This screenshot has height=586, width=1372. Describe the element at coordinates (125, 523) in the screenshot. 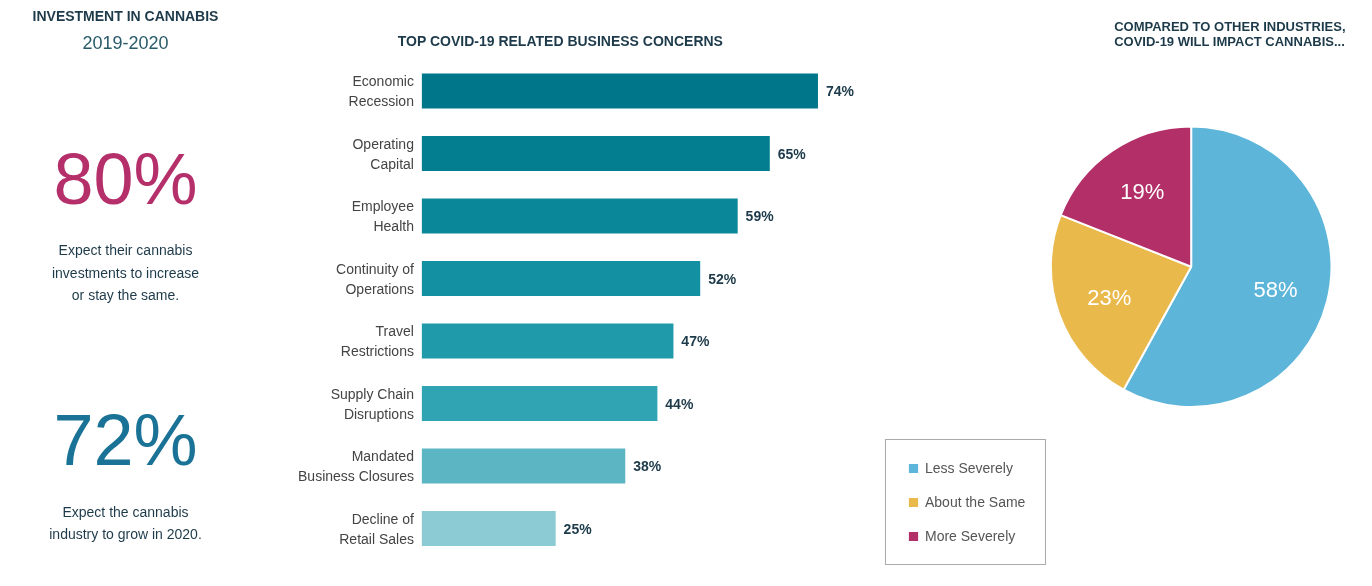

I see `text: Expect the cannabis industry to grow in 2020.` at that location.